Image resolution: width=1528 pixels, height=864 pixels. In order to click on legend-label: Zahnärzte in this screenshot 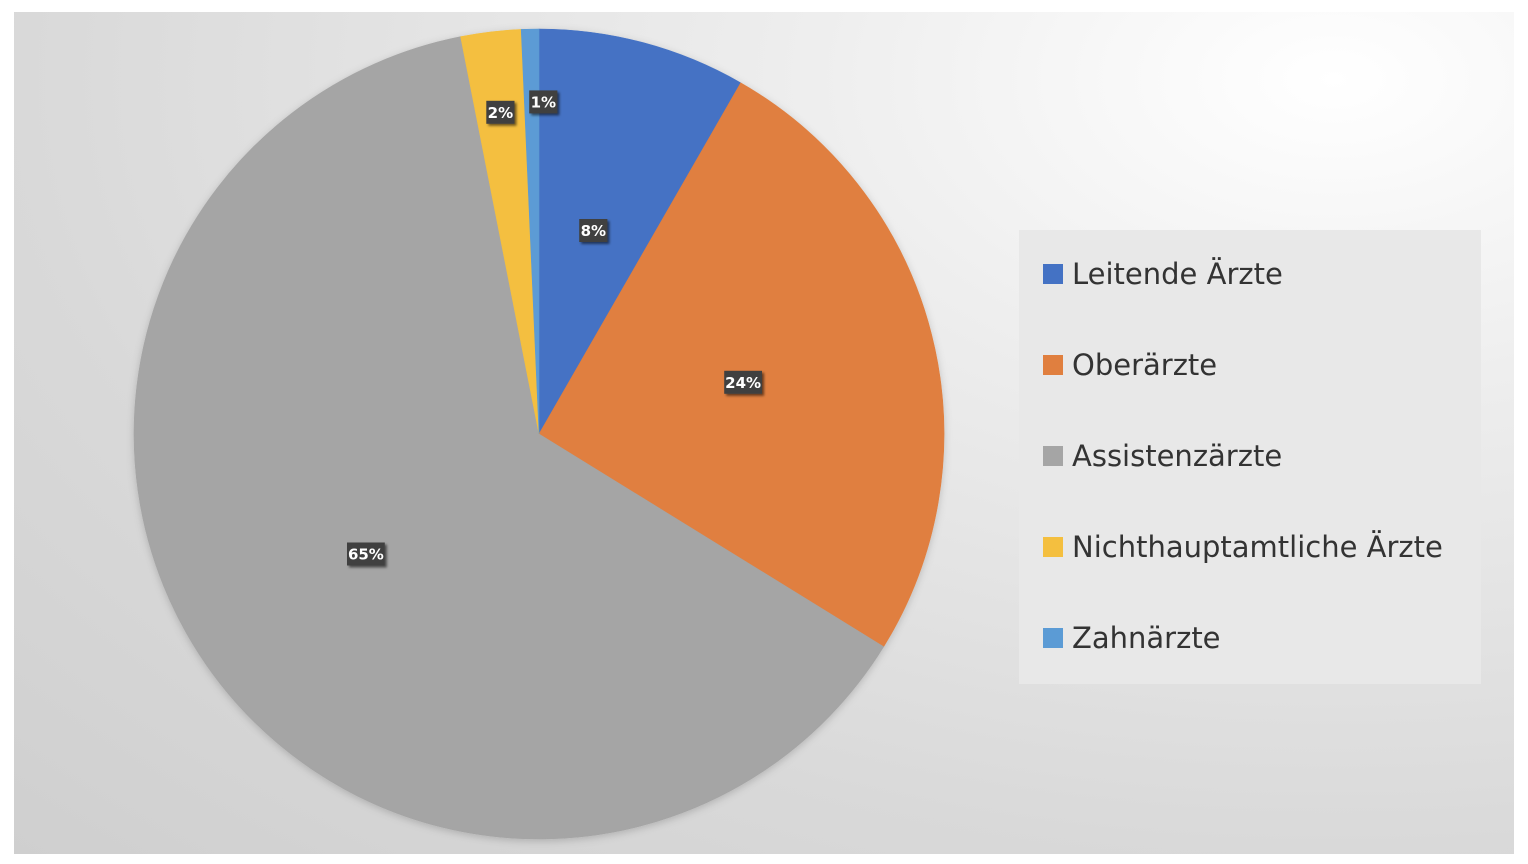, I will do `click(1146, 638)`.